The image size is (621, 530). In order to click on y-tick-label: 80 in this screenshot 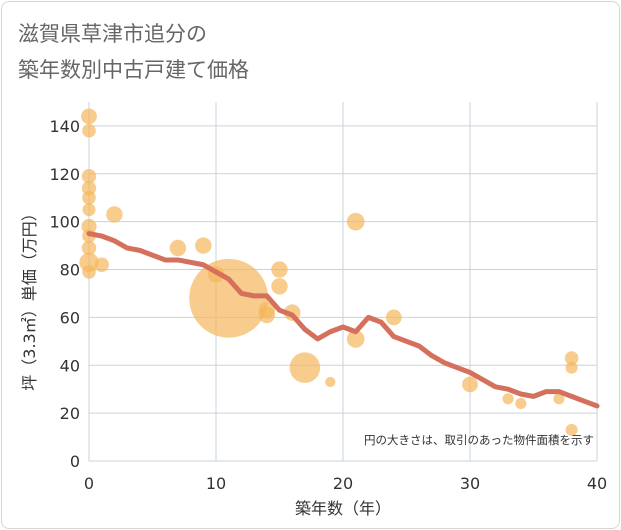, I will do `click(70, 270)`.